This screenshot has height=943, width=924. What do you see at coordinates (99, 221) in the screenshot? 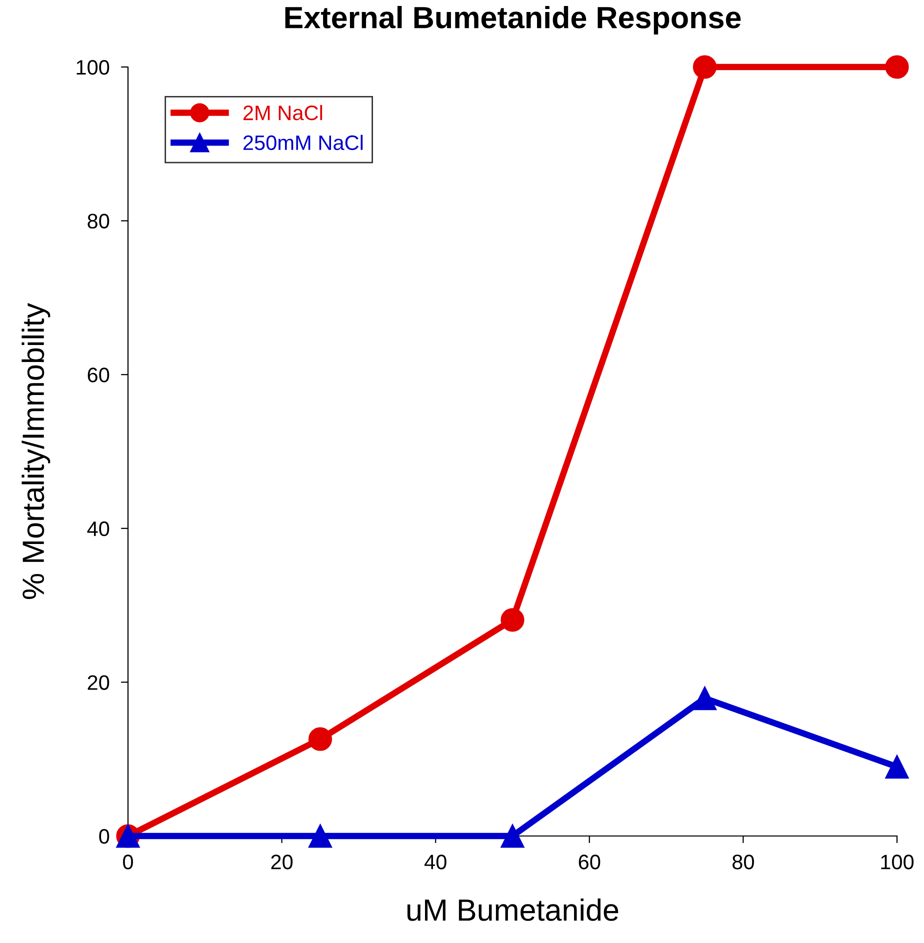
I see `y-tick-label: 80` at bounding box center [99, 221].